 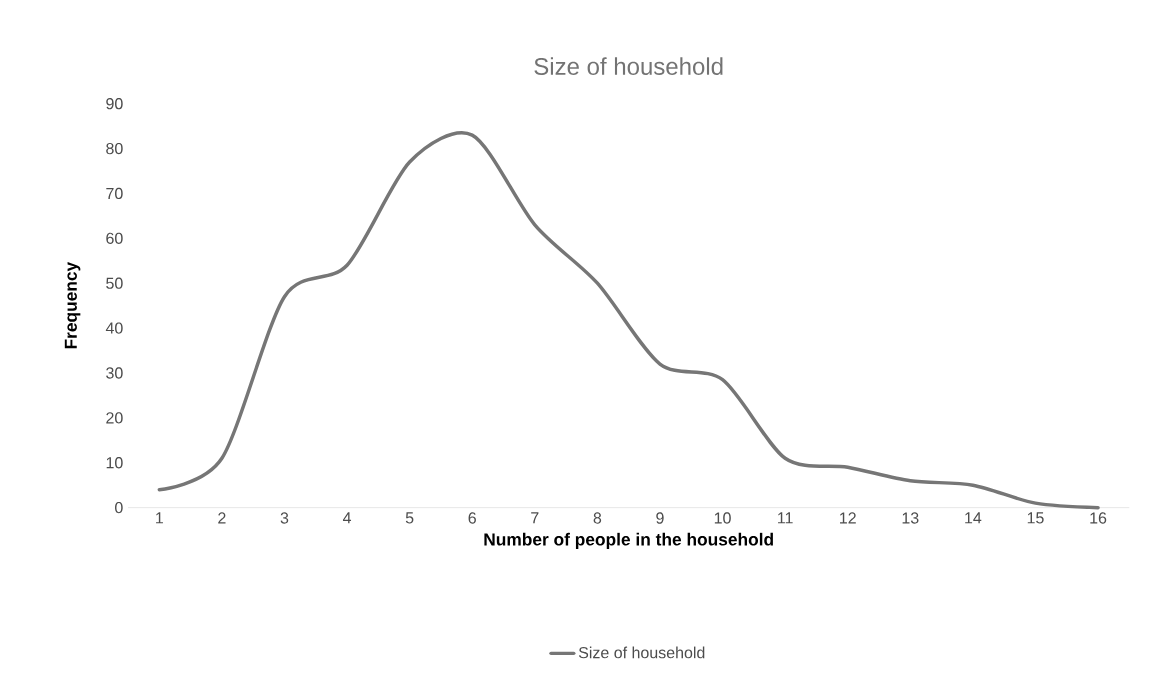 I want to click on y-tick-label: 20, so click(x=114, y=418).